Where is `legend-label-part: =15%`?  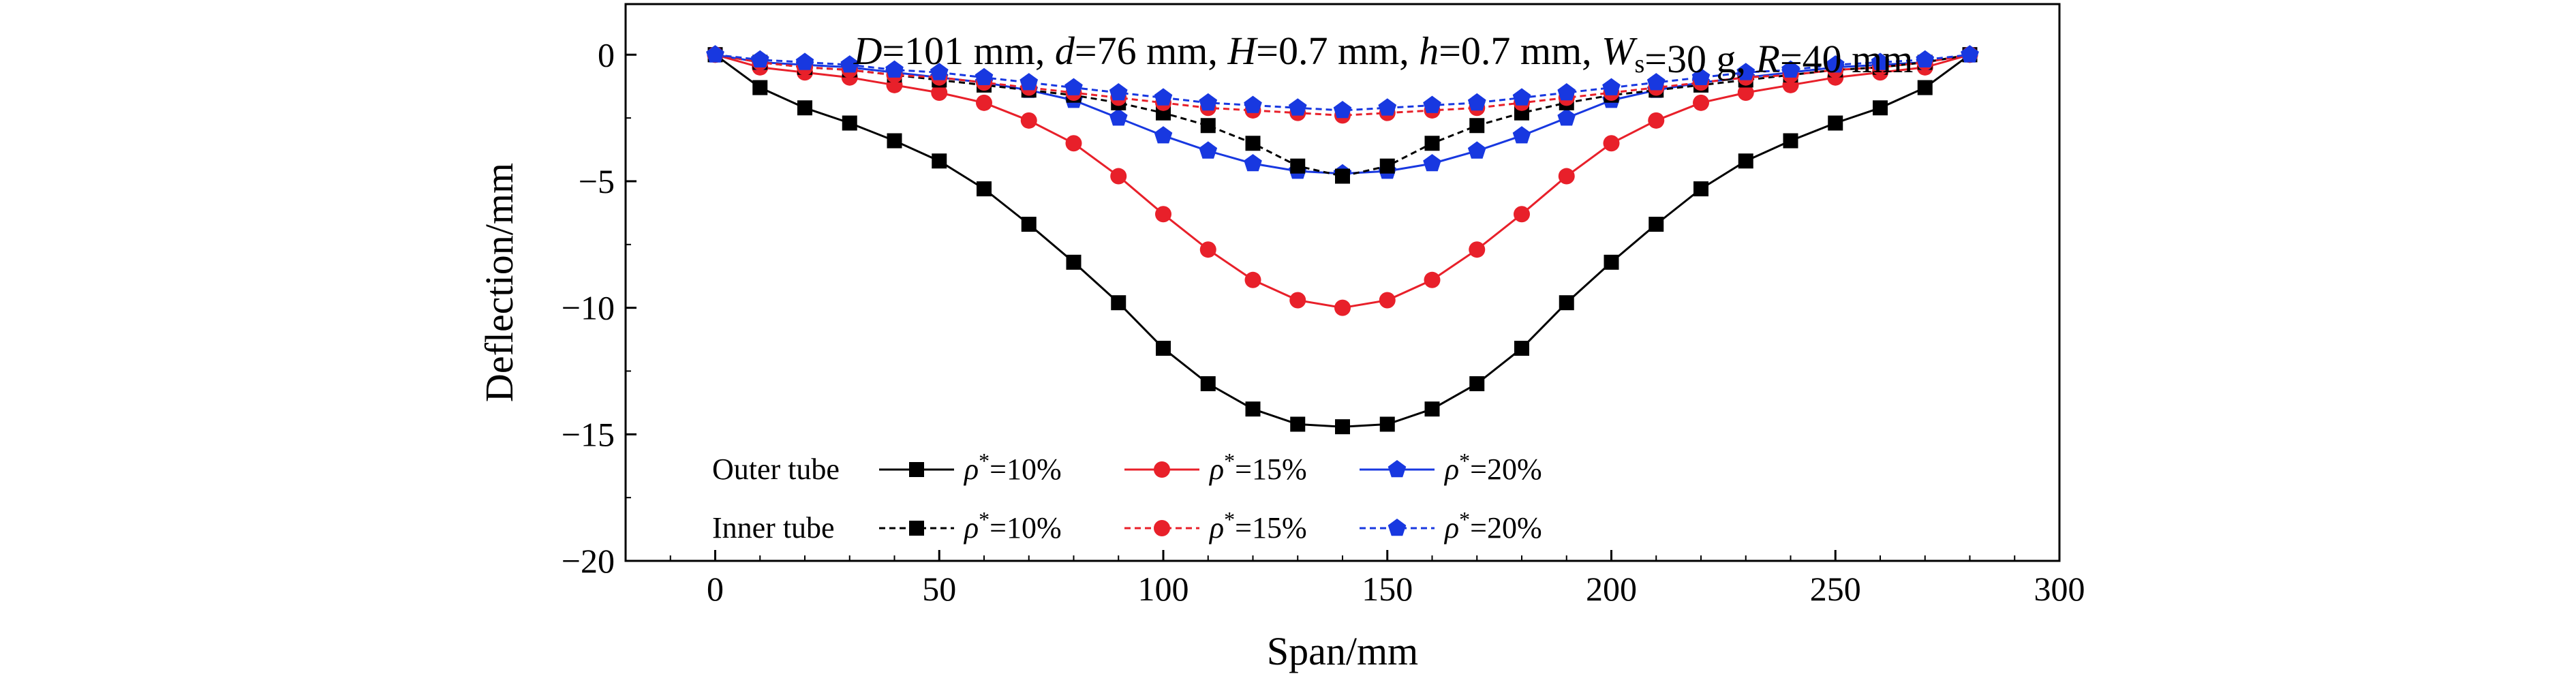 legend-label-part: =15% is located at coordinates (1270, 470).